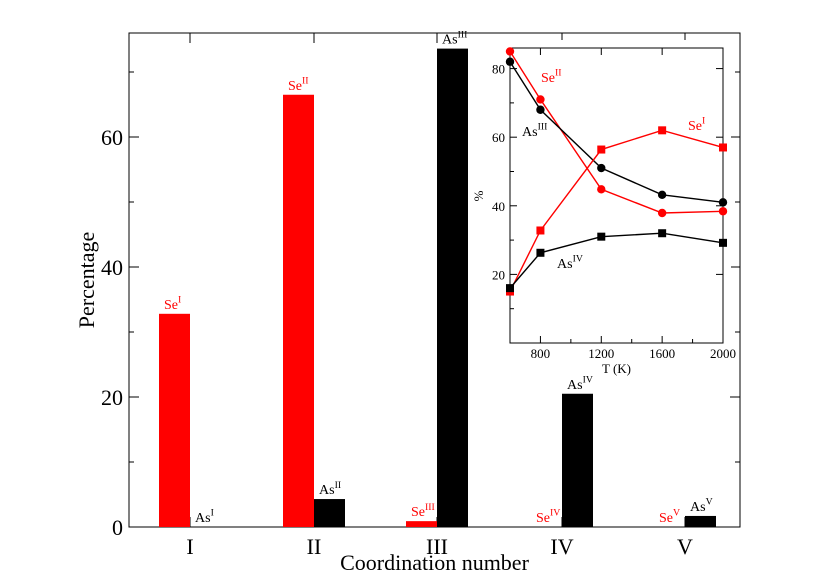  What do you see at coordinates (669, 517) in the screenshot?
I see `bar-label: SeV` at bounding box center [669, 517].